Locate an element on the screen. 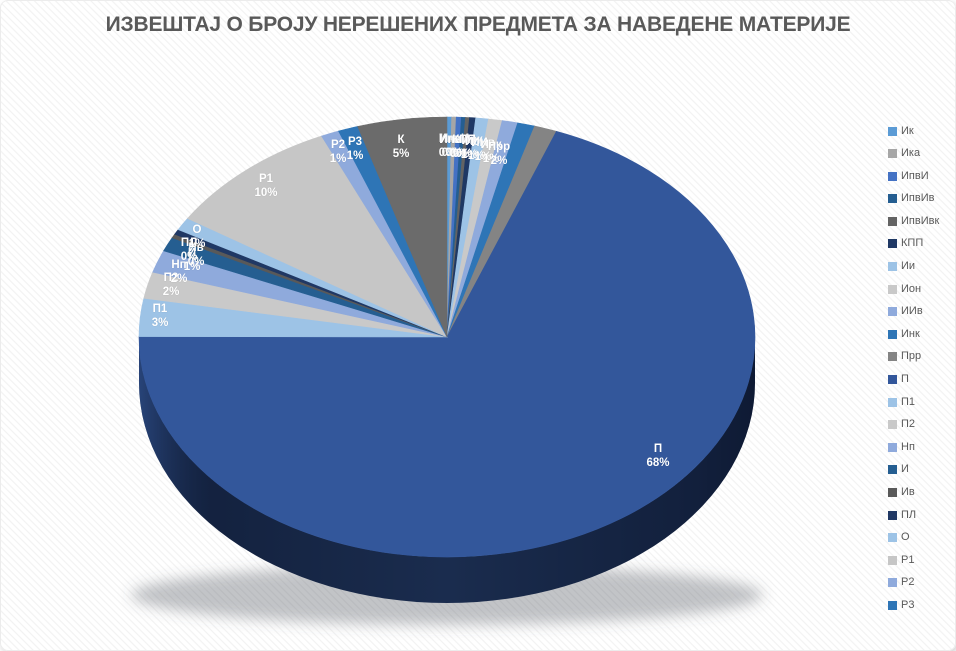 Image resolution: width=956 pixels, height=651 pixels. legend-item-ИпвИ: ИпвИ is located at coordinates (913, 176).